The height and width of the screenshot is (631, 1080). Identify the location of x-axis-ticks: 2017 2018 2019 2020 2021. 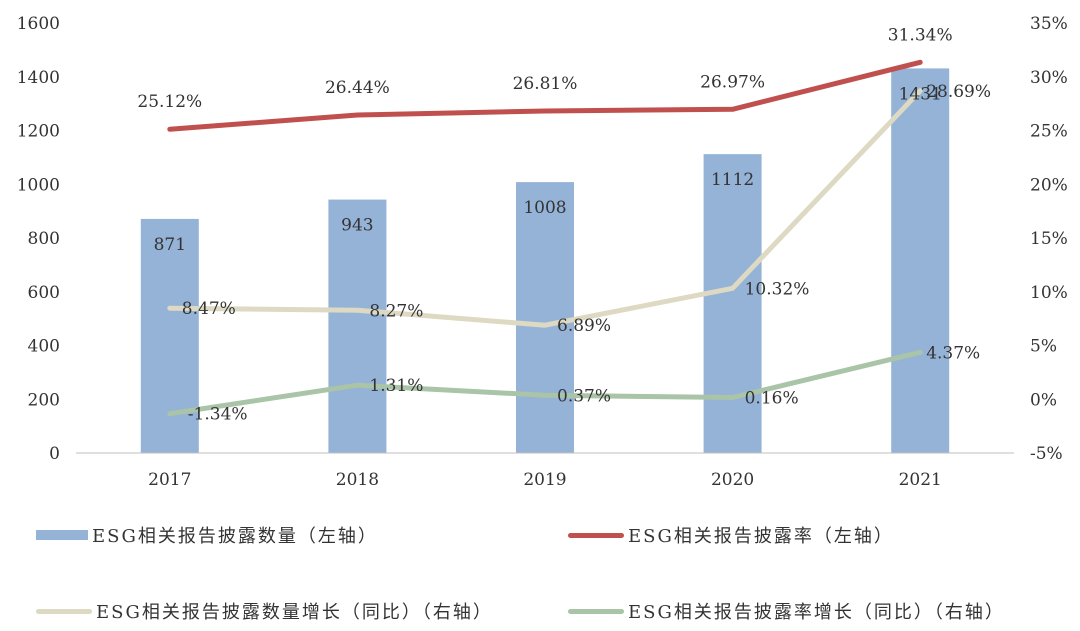
(545, 480).